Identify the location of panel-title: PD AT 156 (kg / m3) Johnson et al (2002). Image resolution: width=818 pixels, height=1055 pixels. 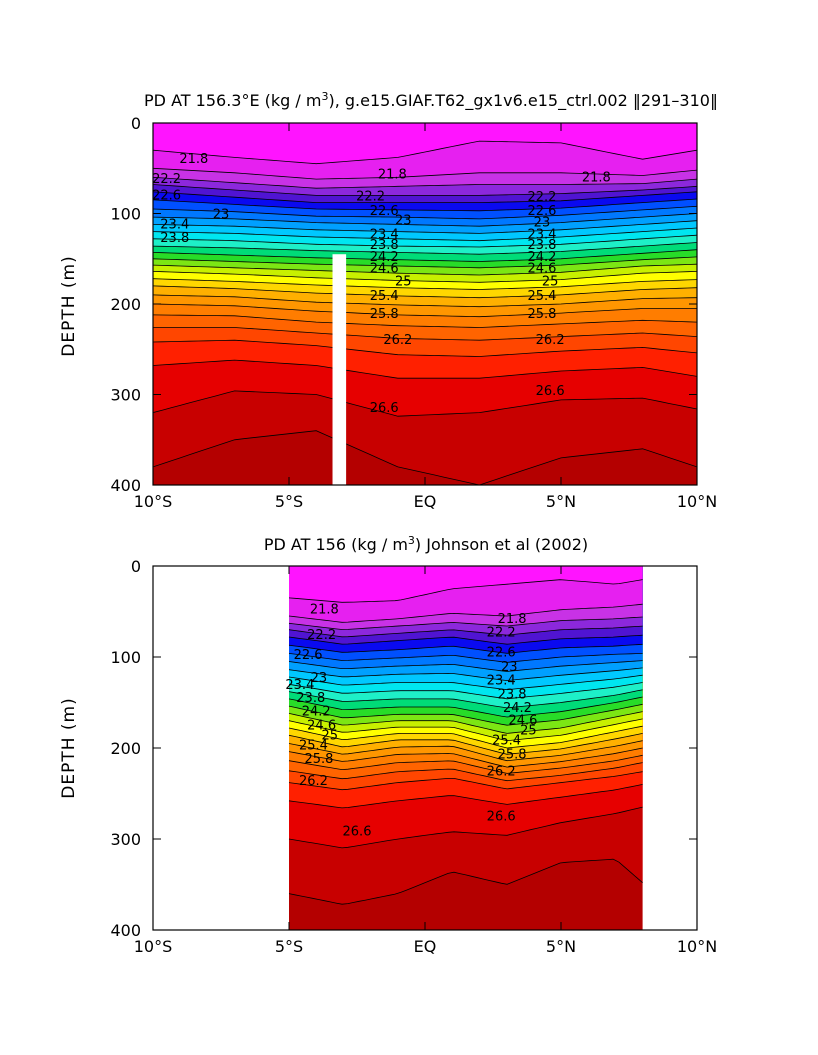
(426, 544).